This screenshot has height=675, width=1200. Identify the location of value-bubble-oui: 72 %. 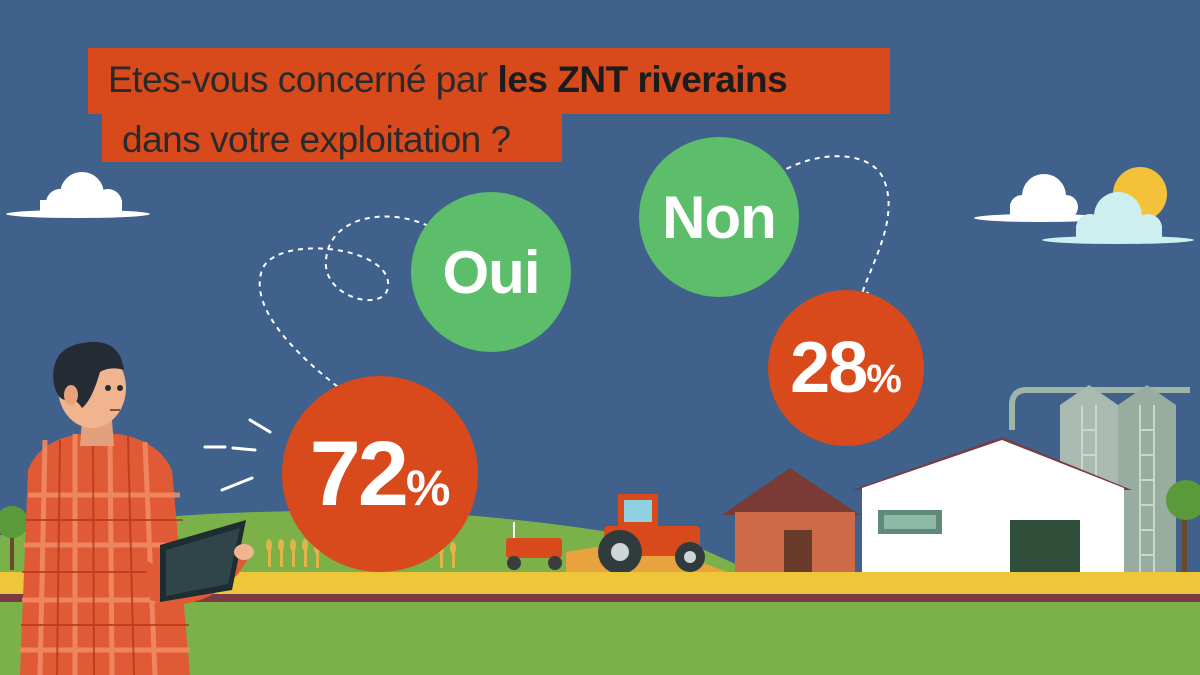
(380, 474).